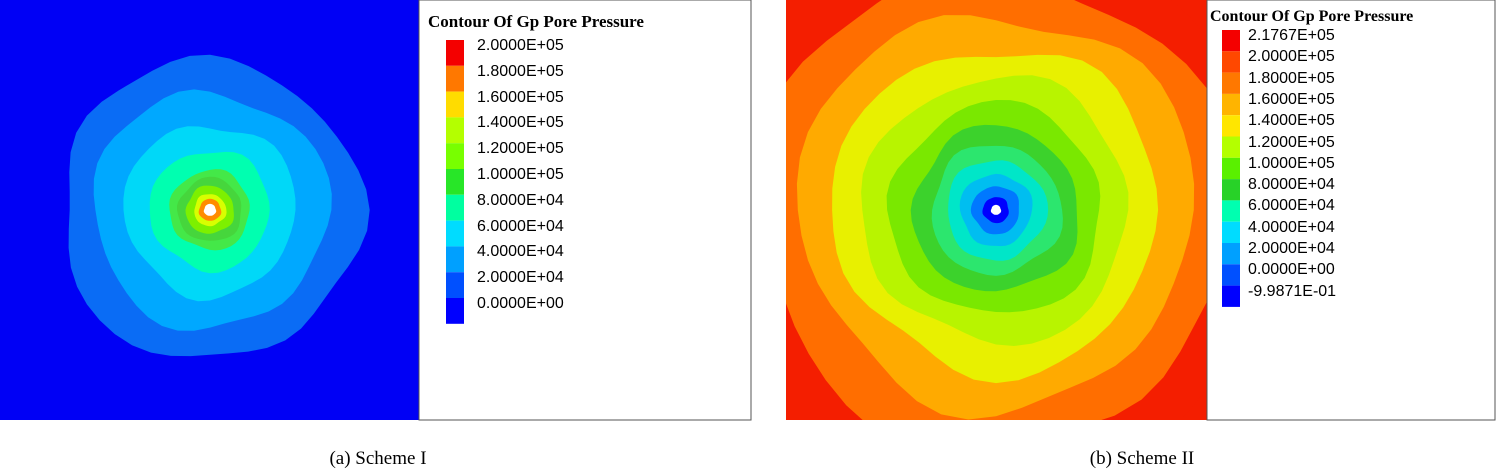 This screenshot has height=474, width=1500. What do you see at coordinates (378, 458) in the screenshot?
I see `caption-scheme-1: (a) Scheme I` at bounding box center [378, 458].